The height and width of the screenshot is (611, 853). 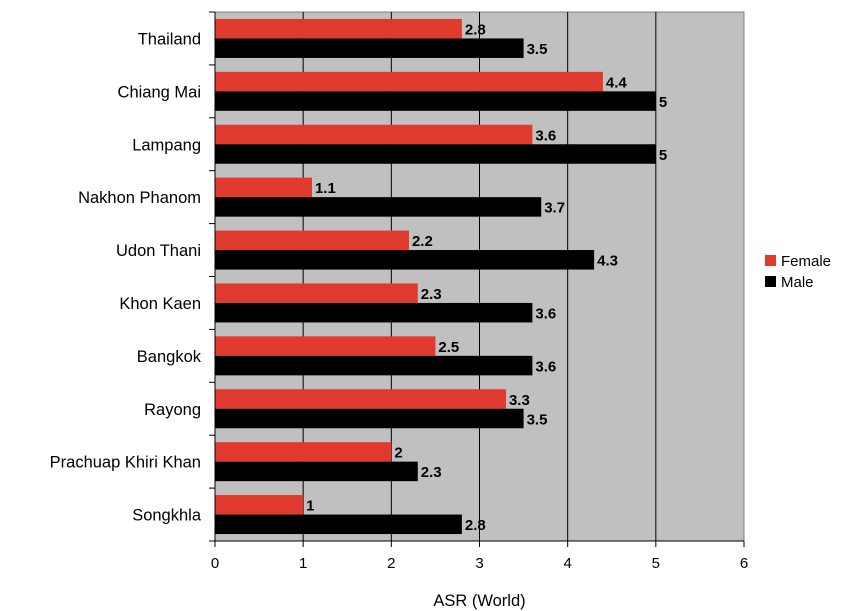 I want to click on data-label-male: 4.3, so click(x=607, y=261).